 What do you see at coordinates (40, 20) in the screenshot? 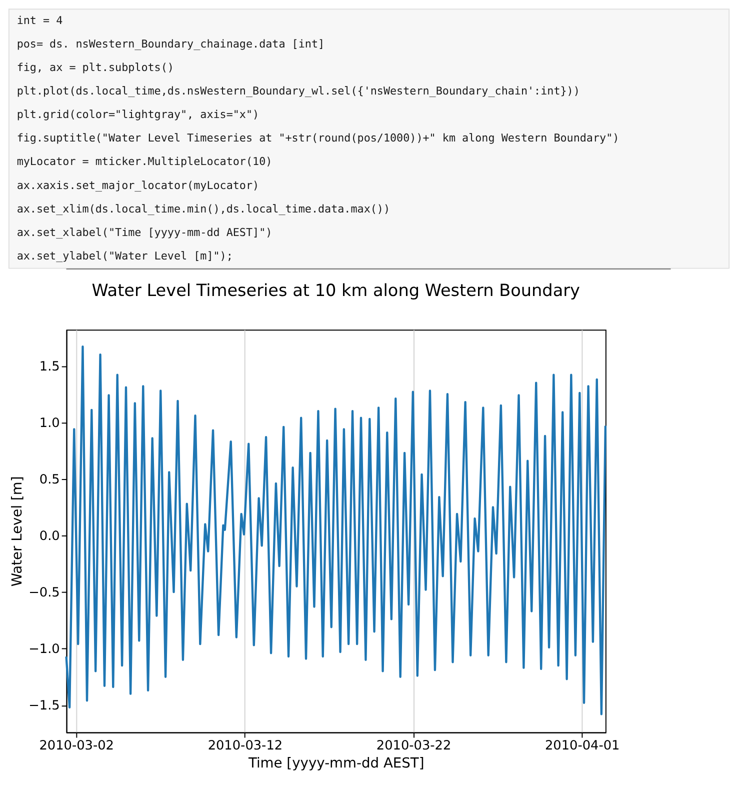
I see `text: int = 4` at bounding box center [40, 20].